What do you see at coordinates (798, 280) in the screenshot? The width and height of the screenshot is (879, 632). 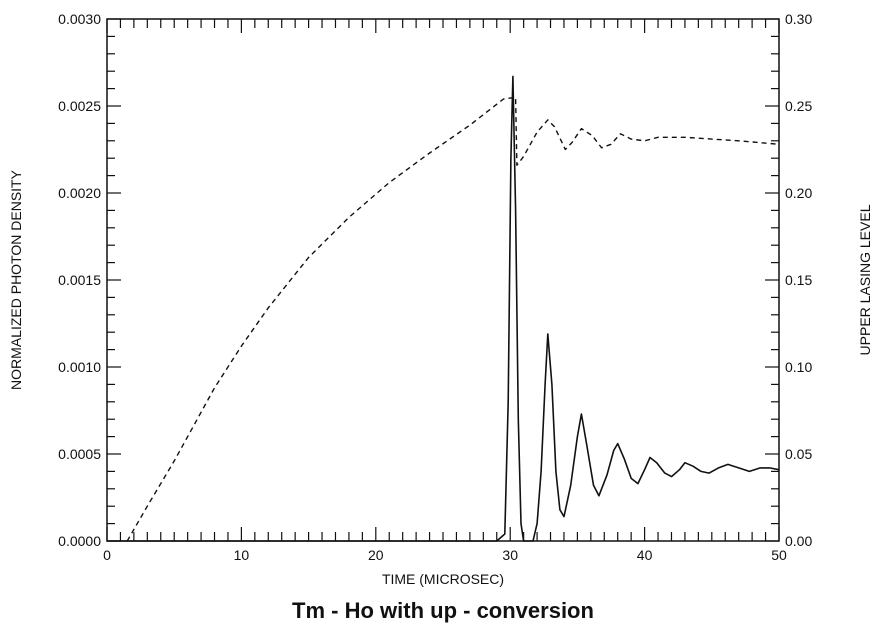 I see `y-right-tick-label: 0.15` at bounding box center [798, 280].